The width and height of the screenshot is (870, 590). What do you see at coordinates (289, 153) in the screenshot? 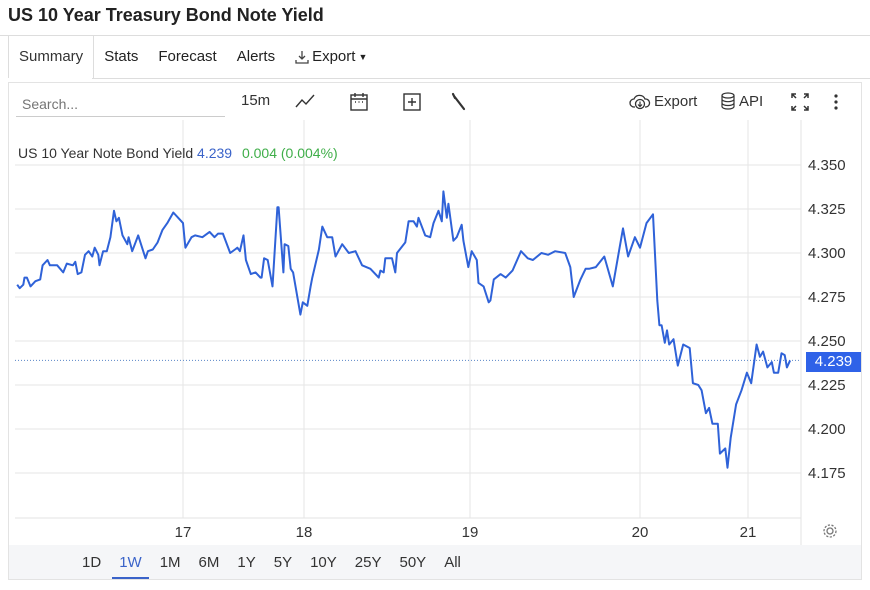
I see `legend-change: 0.004 (0.004%)` at bounding box center [289, 153].